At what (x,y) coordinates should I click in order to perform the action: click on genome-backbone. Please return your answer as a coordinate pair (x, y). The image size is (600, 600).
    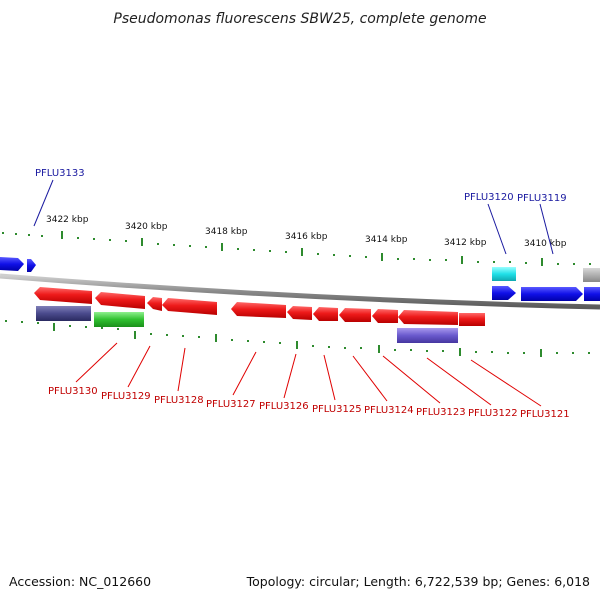
    Looking at the image, I should click on (300, 291).